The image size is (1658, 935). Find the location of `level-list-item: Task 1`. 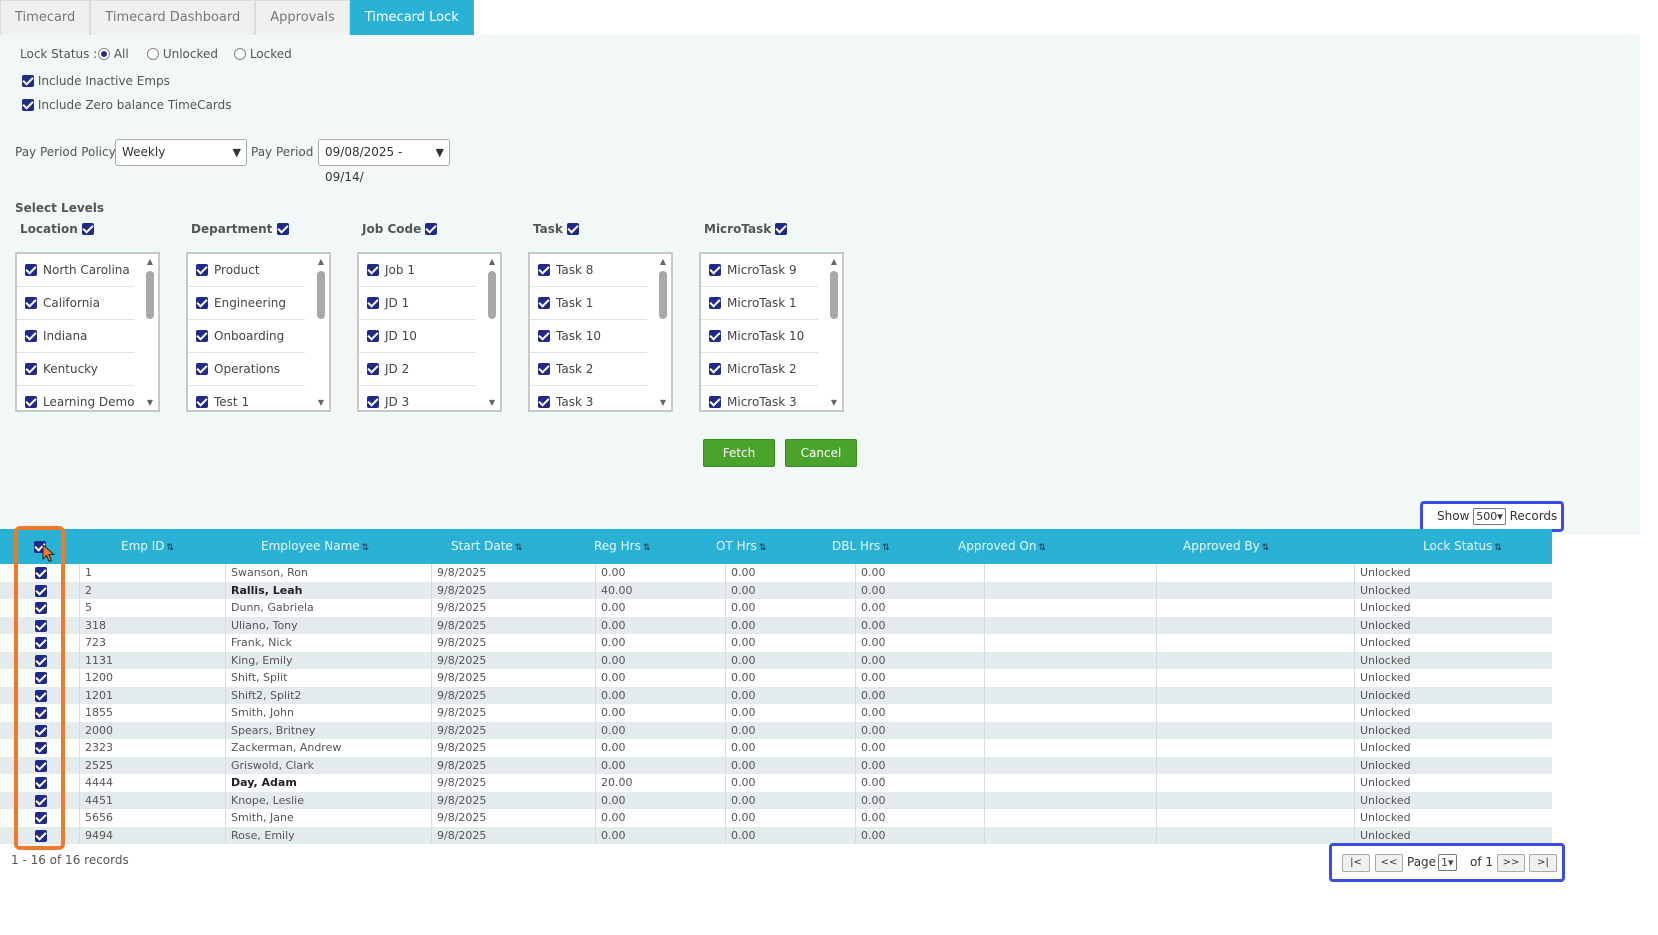

level-list-item: Task 1 is located at coordinates (588, 303).